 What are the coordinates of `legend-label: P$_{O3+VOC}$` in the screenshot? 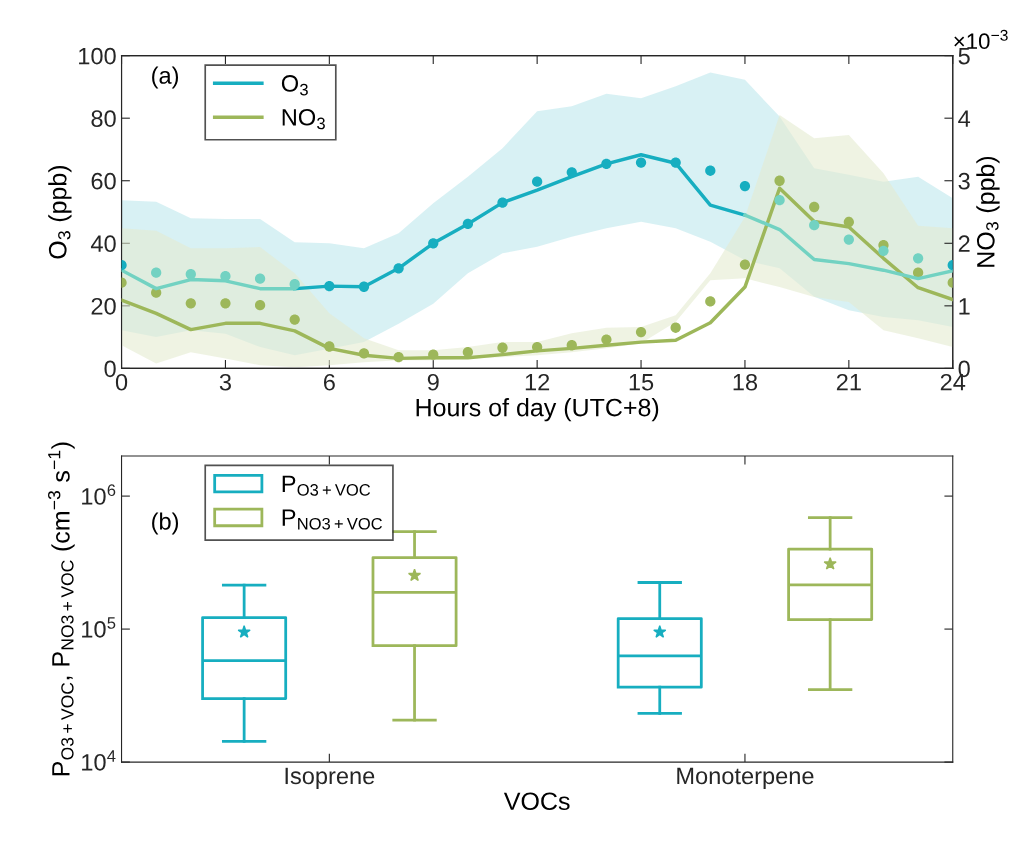 It's located at (326, 485).